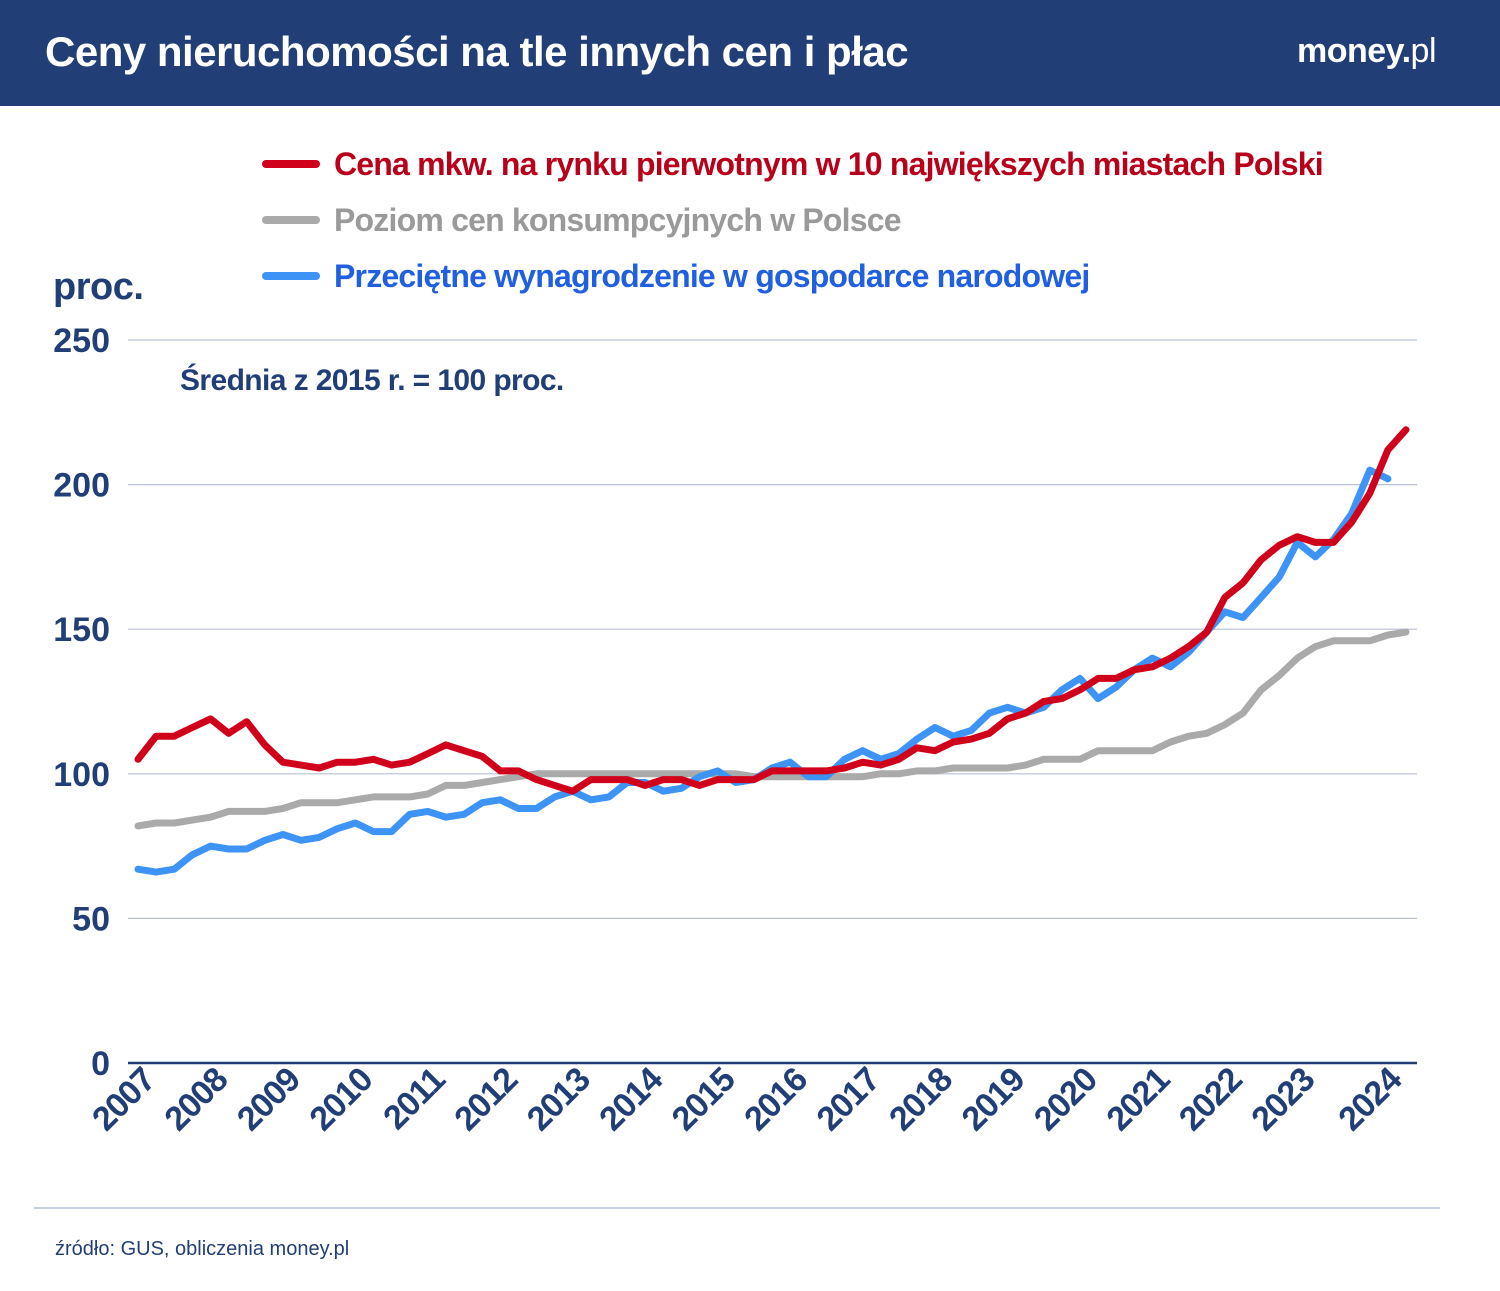 Image resolution: width=1500 pixels, height=1291 pixels. Describe the element at coordinates (291, 220) in the screenshot. I see `legend-swatch-cpi` at that location.